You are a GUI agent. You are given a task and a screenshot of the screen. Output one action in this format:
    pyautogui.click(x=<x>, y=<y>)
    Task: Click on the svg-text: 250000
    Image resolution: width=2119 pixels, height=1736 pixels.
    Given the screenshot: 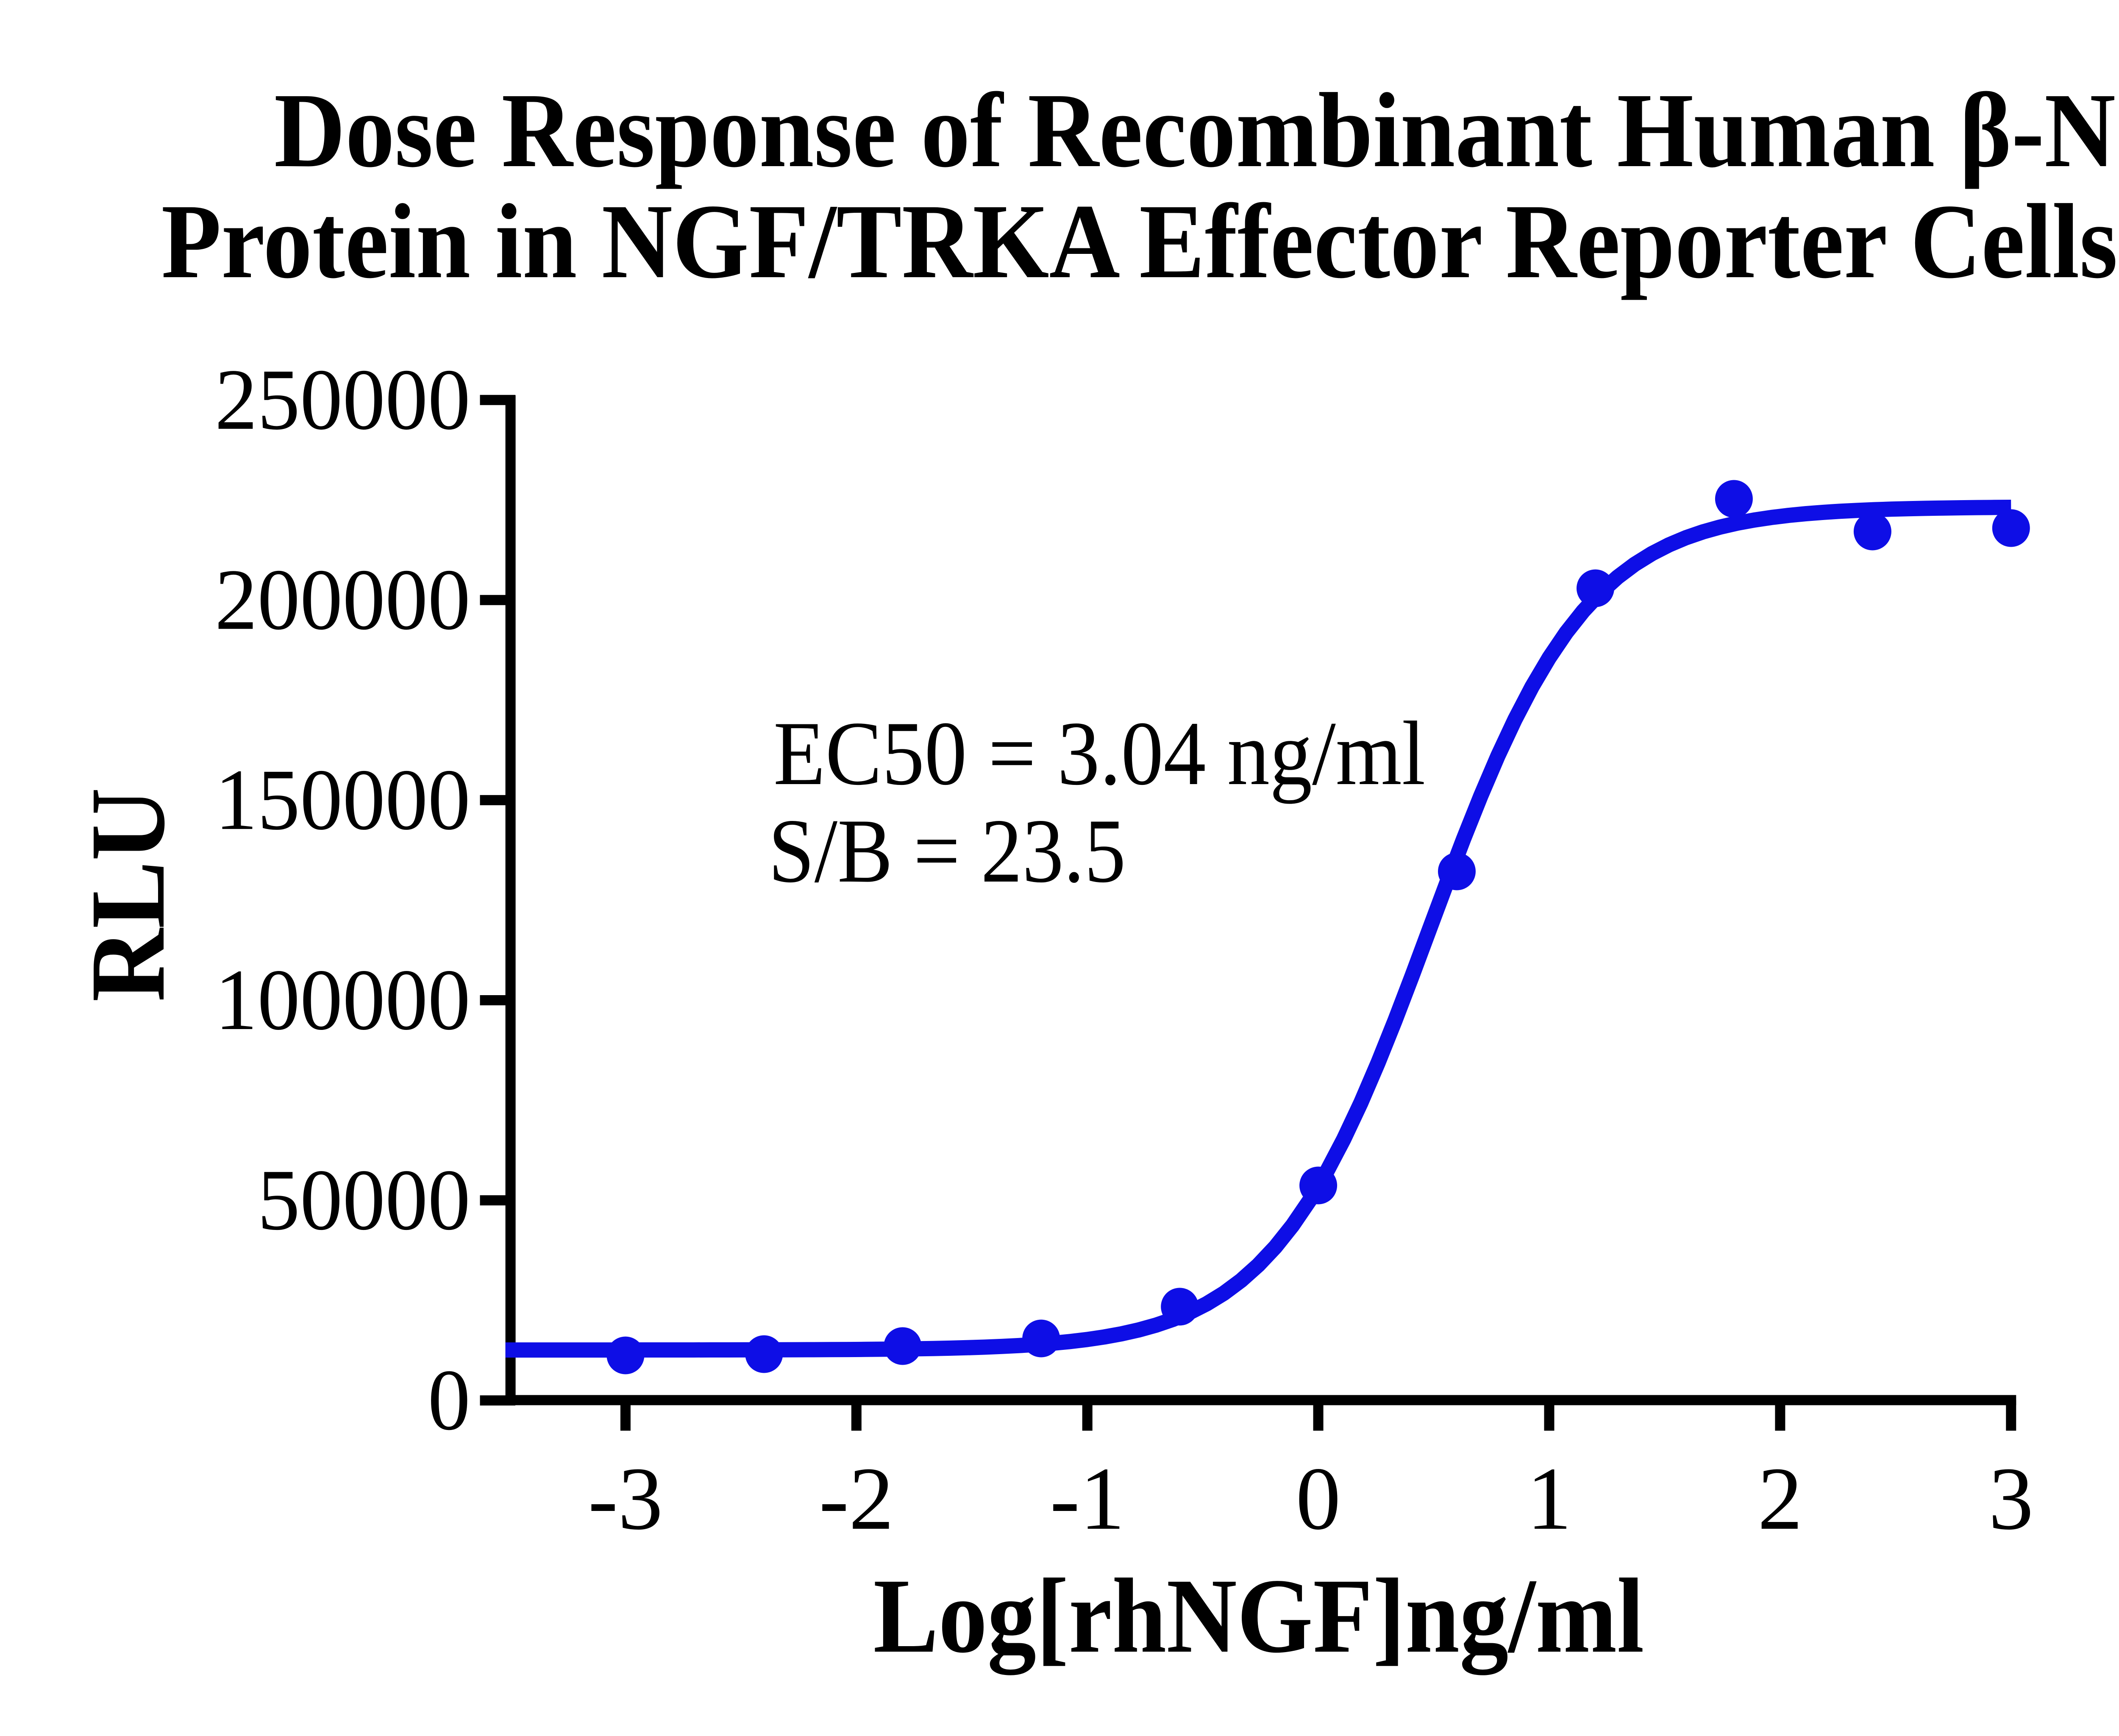 What is the action you would take?
    pyautogui.click(x=343, y=400)
    